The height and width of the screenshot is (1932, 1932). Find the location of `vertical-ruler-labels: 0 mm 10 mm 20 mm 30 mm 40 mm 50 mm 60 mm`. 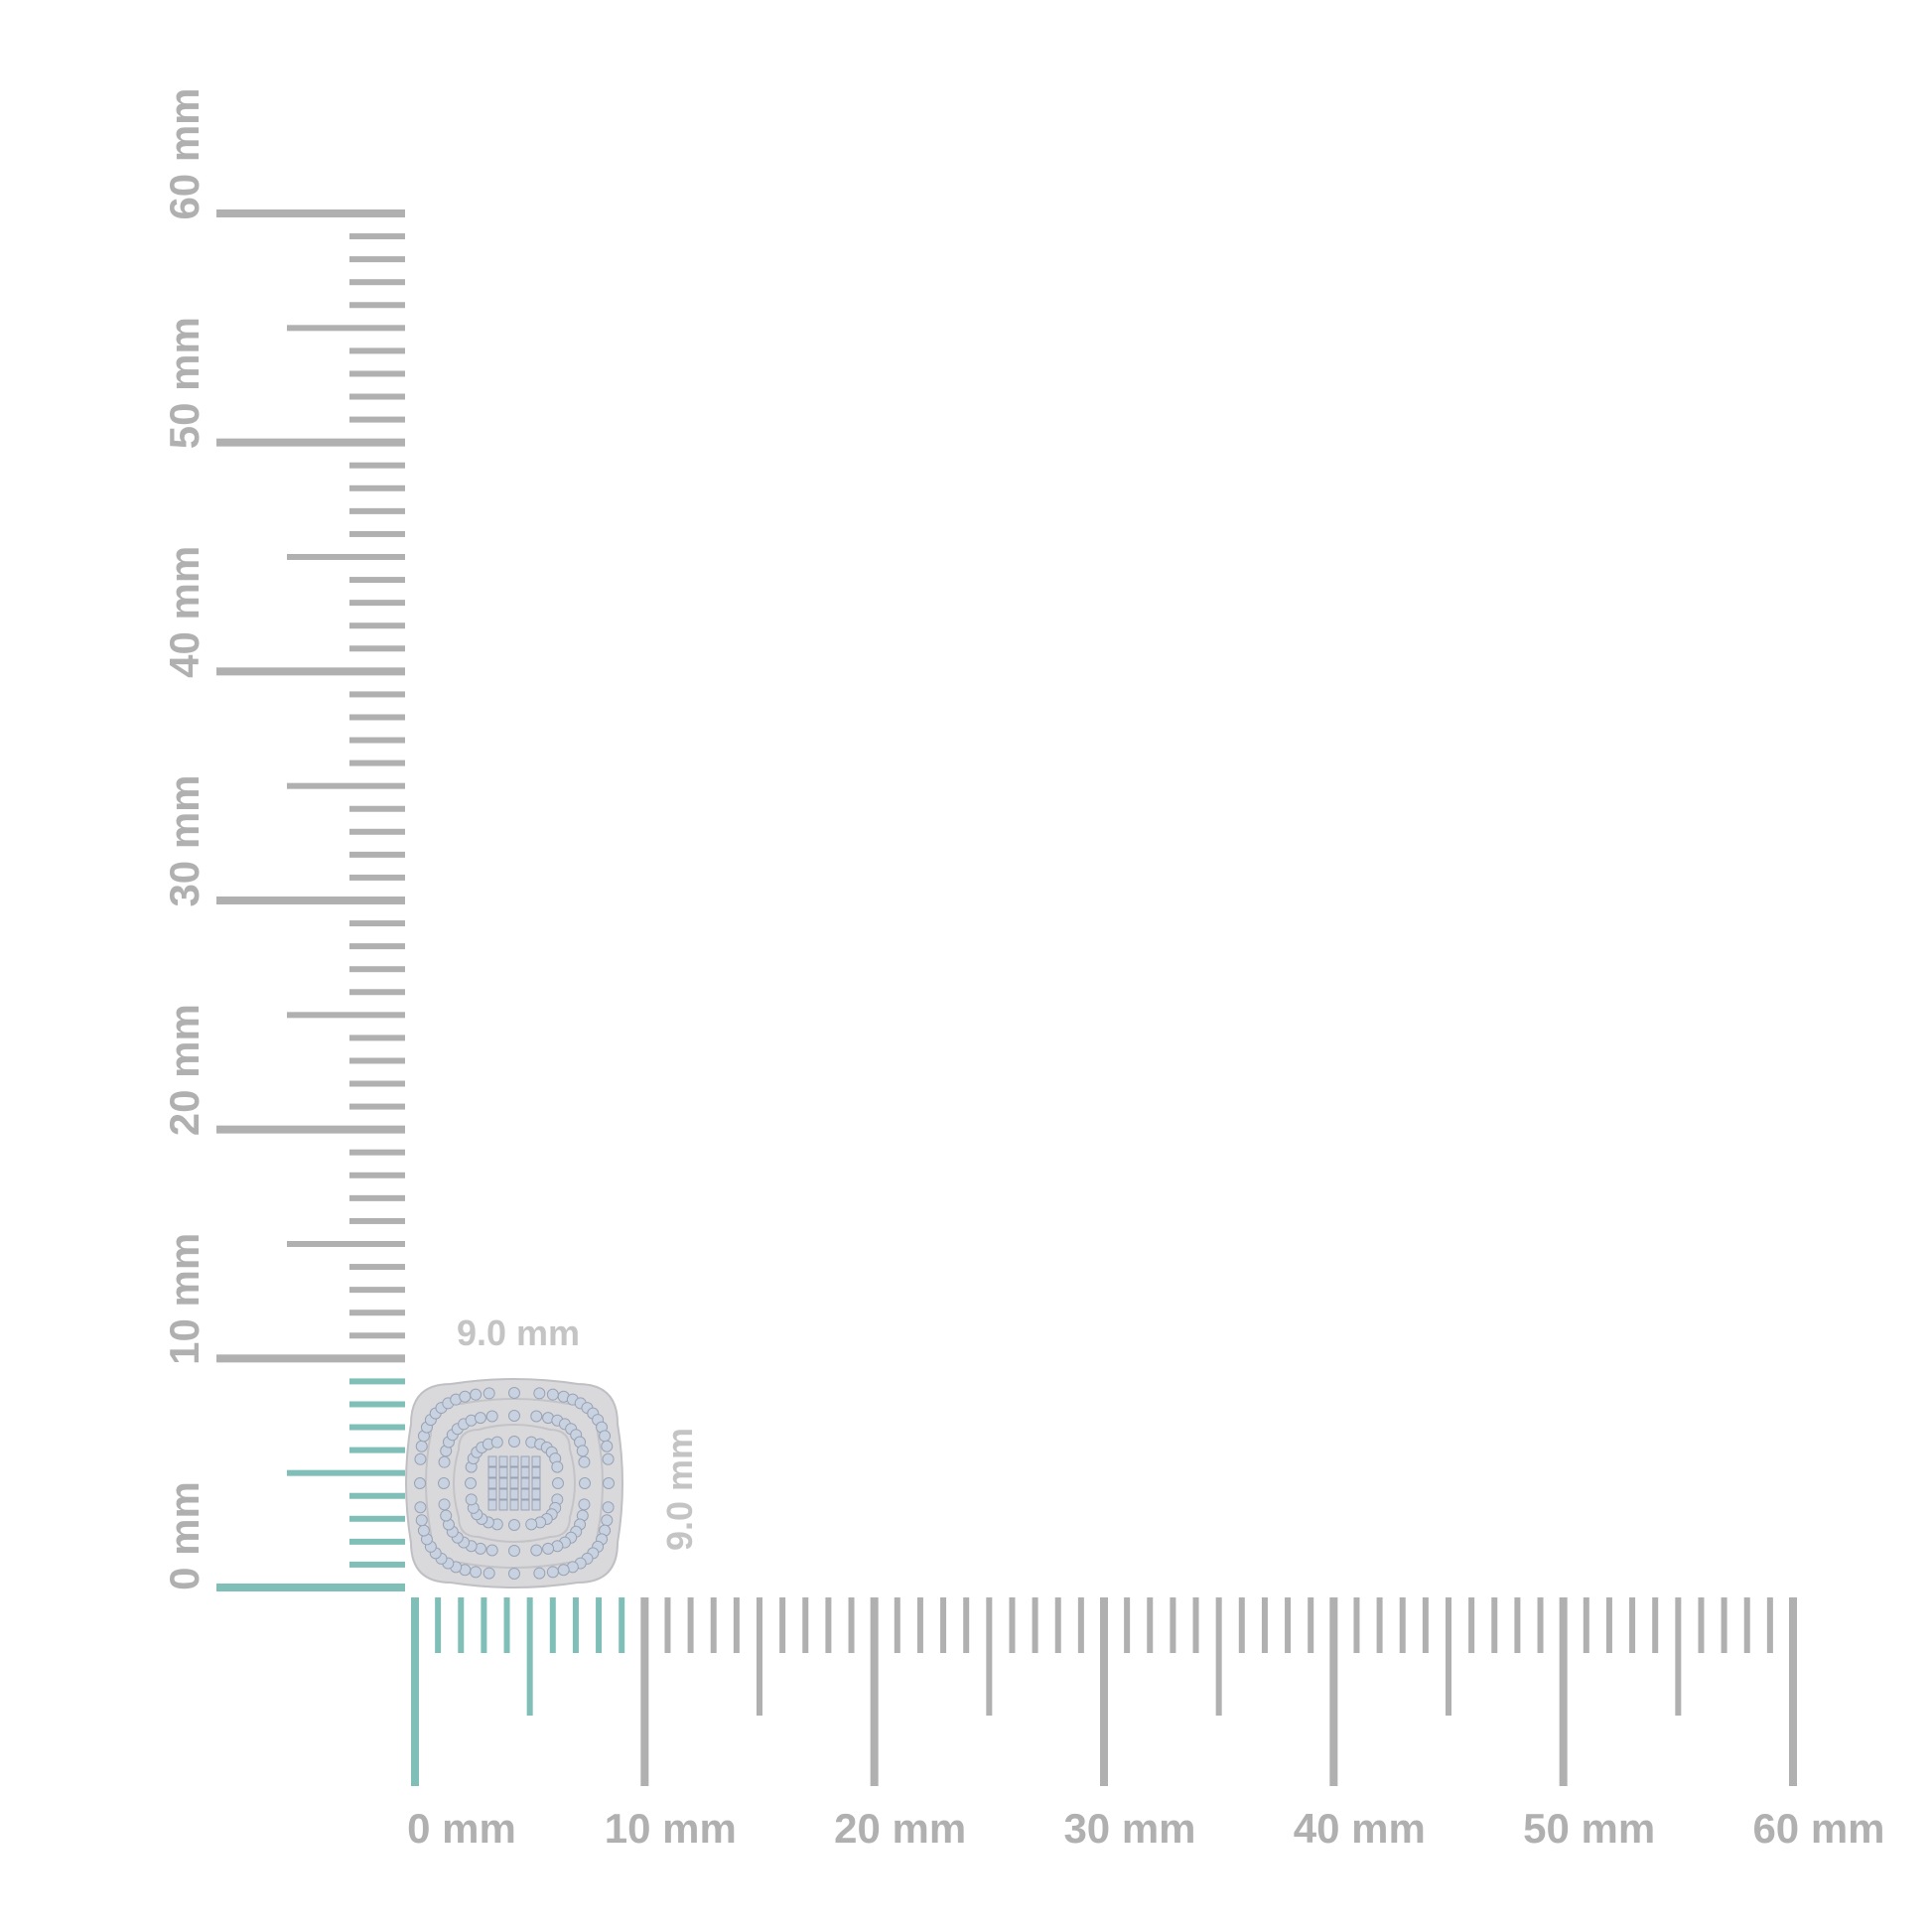

vertical-ruler-labels: 0 mm 10 mm 20 mm 30 mm 40 mm 50 mm 60 mm is located at coordinates (184, 838).